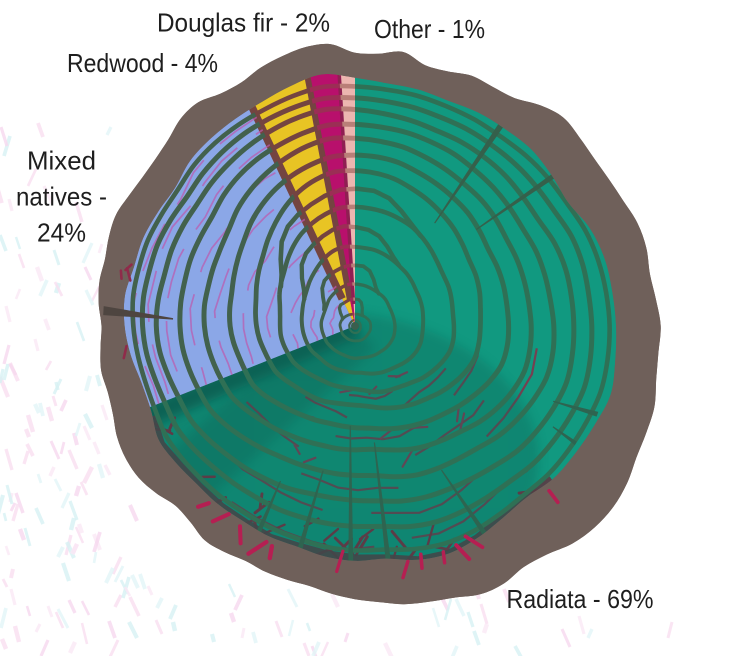 Image resolution: width=738 pixels, height=656 pixels. I want to click on svg-text: Radiata - 69%, so click(580, 599).